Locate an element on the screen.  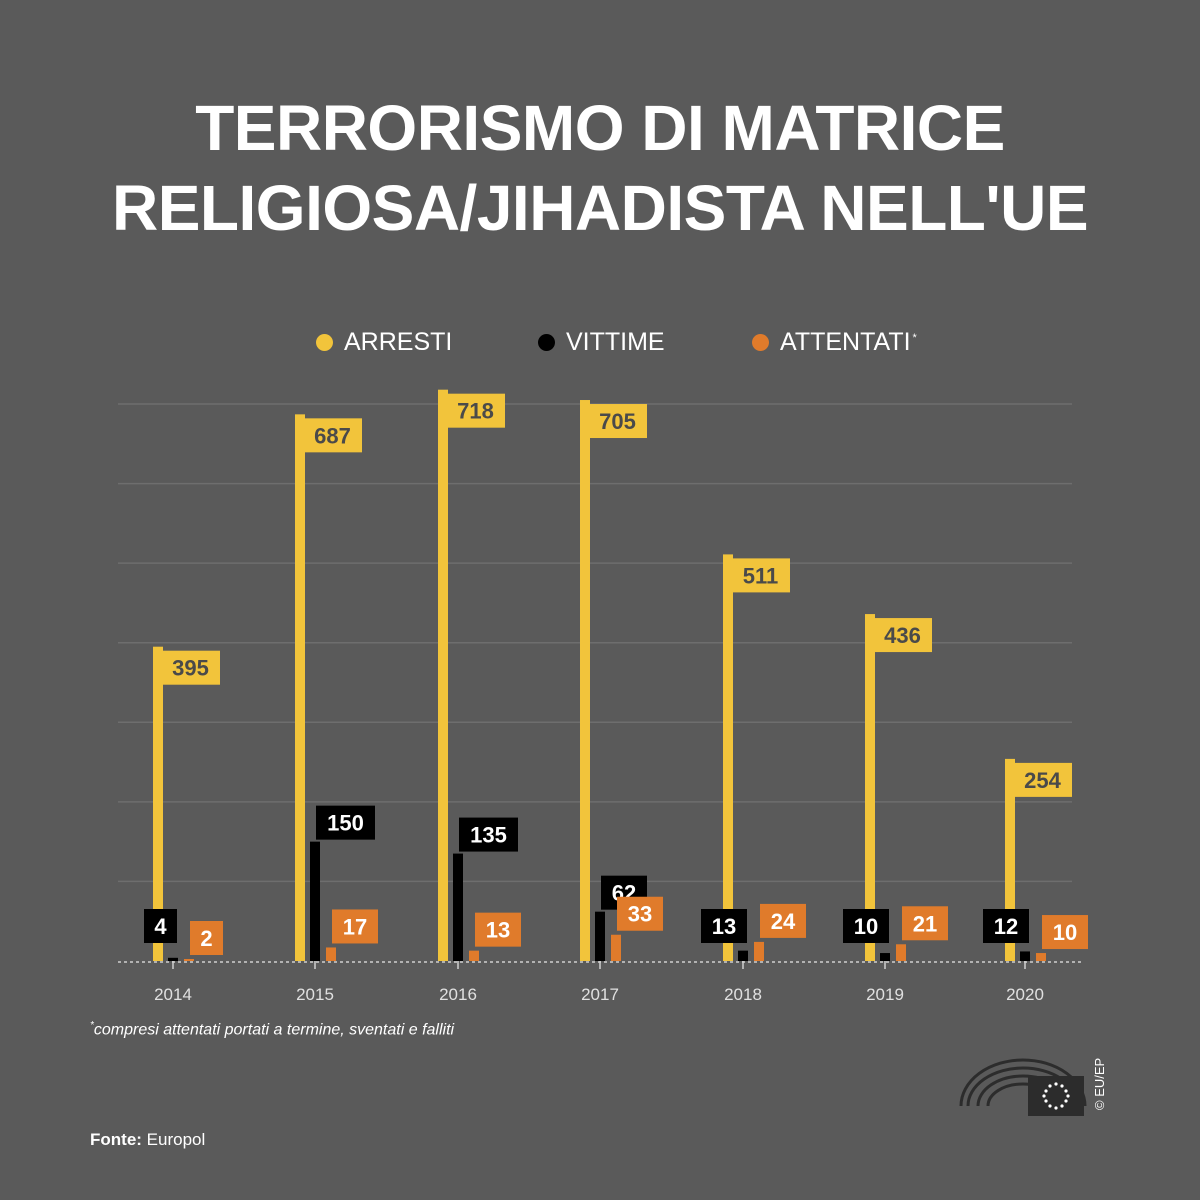
data-label-arrests: 705 is located at coordinates (617, 421).